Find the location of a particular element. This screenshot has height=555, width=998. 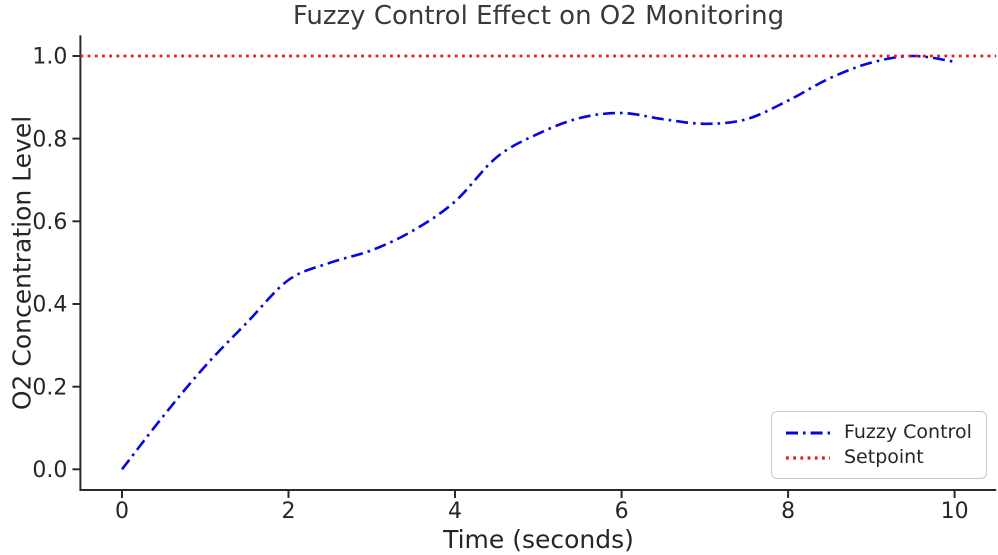

legend-label-setpoint: Setpoint is located at coordinates (884, 457).